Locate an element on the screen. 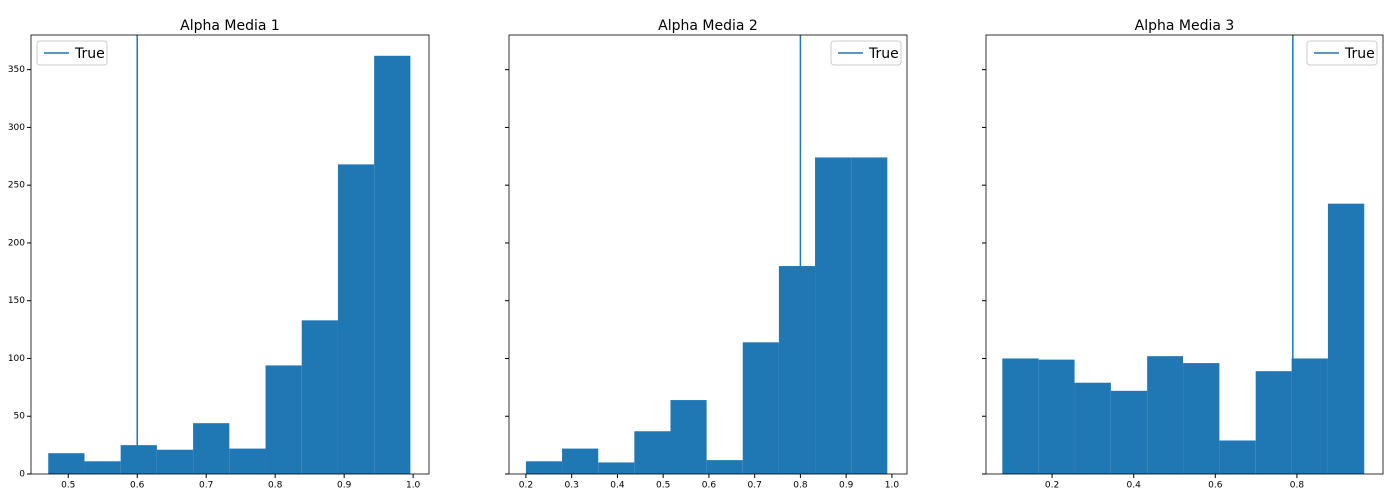 This screenshot has height=501, width=1400. chart-title: Alpha Media 1 is located at coordinates (230, 26).